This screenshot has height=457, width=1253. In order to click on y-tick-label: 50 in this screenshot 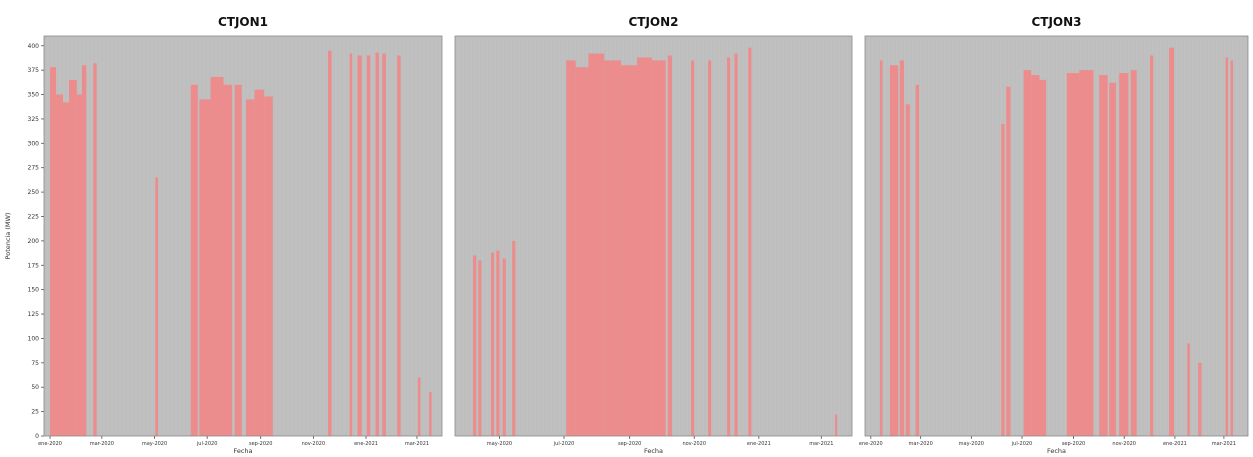, I will do `click(35, 387)`.